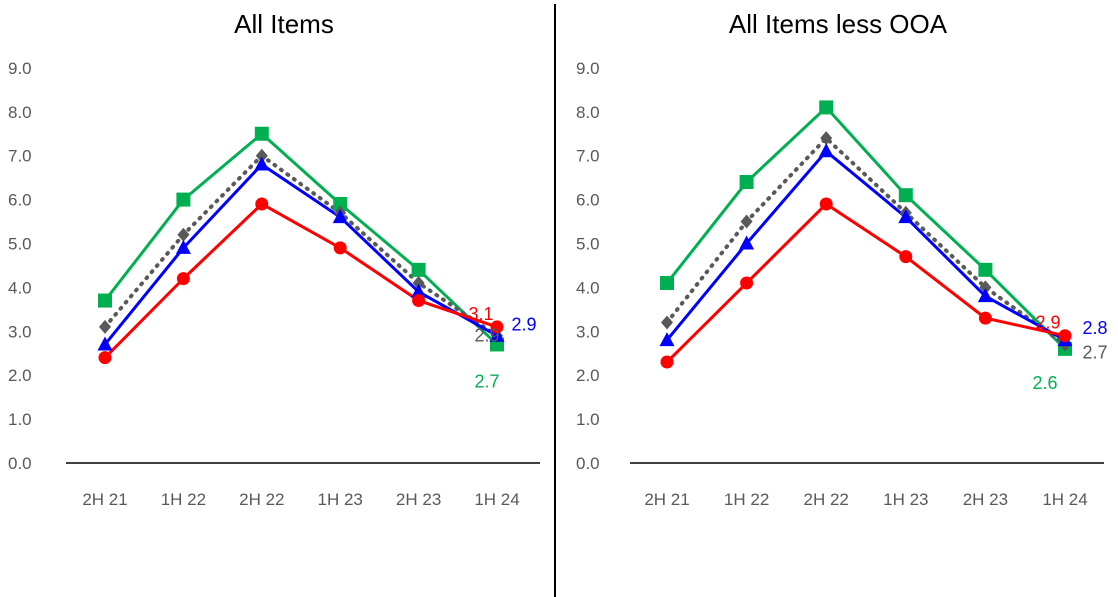 This screenshot has width=1118, height=597. What do you see at coordinates (480, 314) in the screenshot?
I see `data-label: 3.1` at bounding box center [480, 314].